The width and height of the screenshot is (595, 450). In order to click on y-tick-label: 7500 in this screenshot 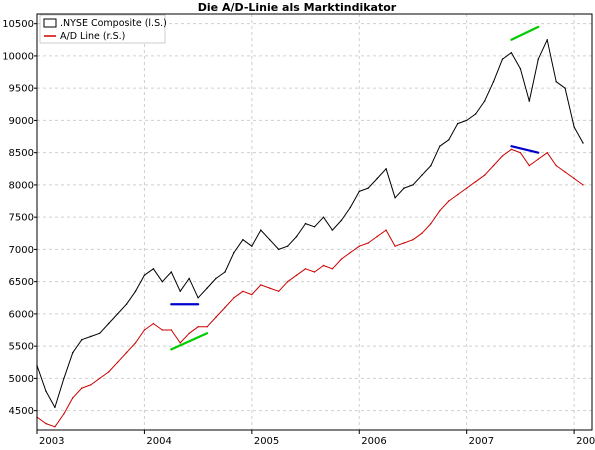, I will do `click(21, 218)`.